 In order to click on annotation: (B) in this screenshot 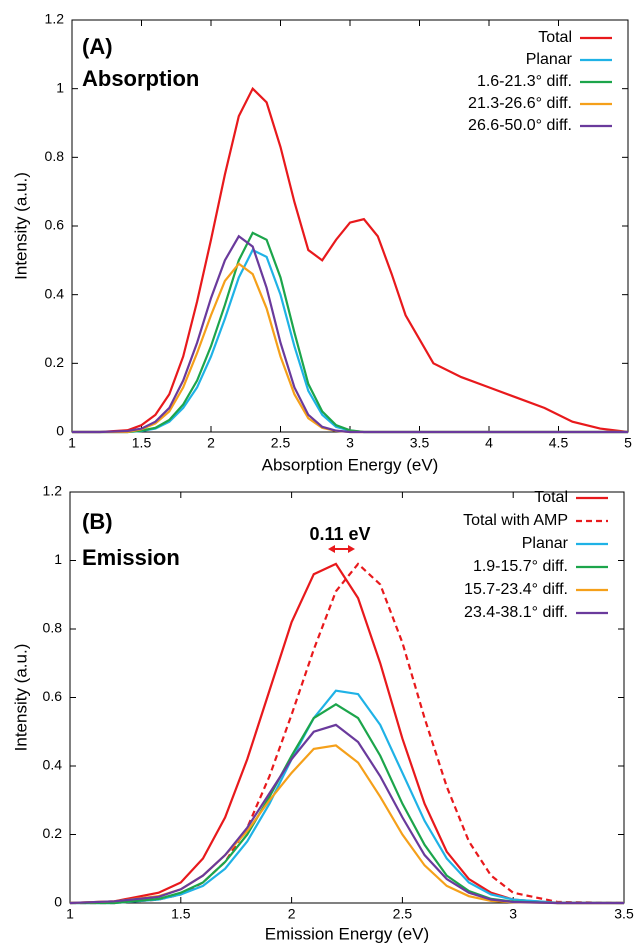, I will do `click(97, 521)`.